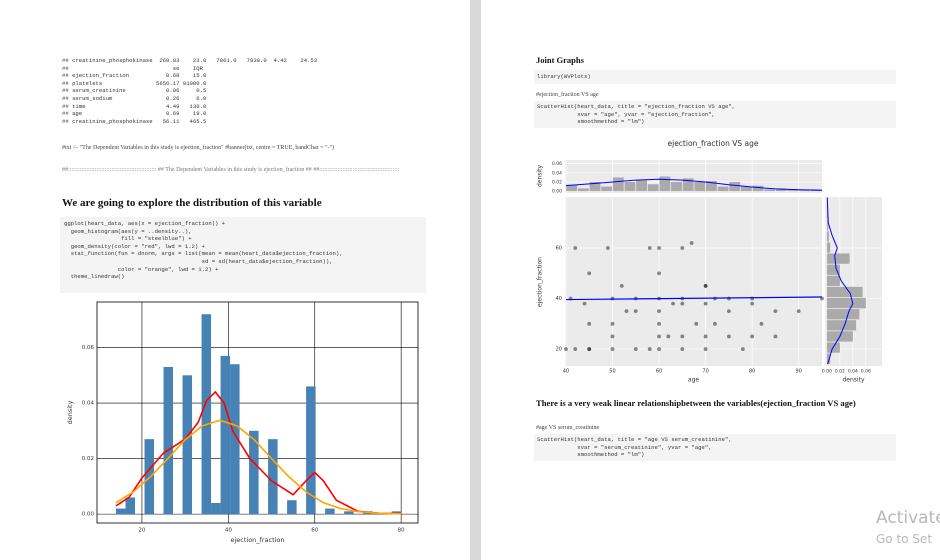 This screenshot has width=940, height=560. Describe the element at coordinates (908, 518) in the screenshot. I see `watermark: Activate` at that location.